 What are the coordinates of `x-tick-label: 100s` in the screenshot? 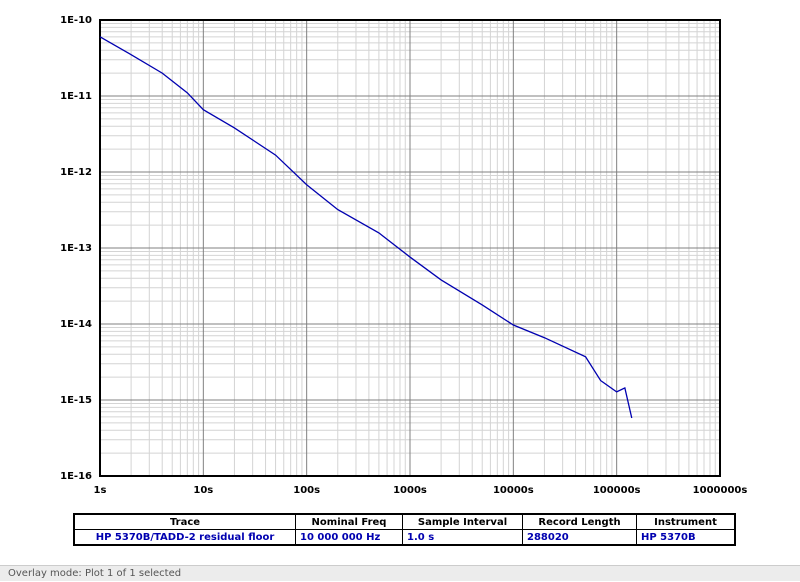 It's located at (306, 490).